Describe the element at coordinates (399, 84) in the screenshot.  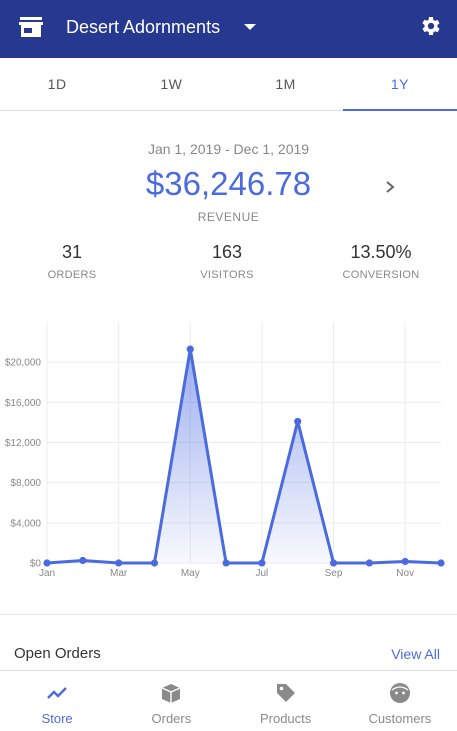
I see `tab-1y: 1Y` at that location.